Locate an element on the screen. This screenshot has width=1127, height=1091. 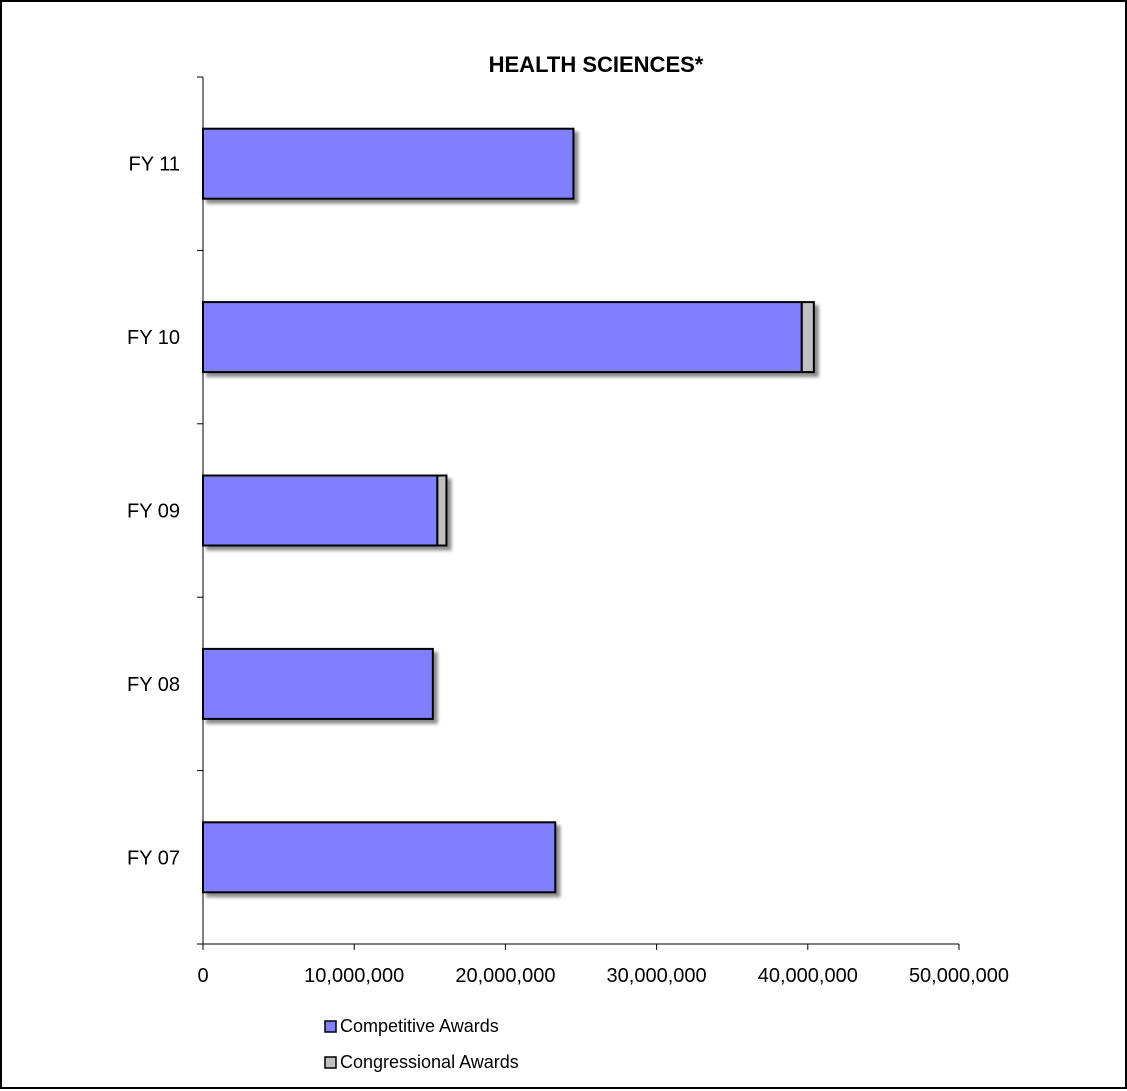
legend-swatch-competitive is located at coordinates (330, 1026).